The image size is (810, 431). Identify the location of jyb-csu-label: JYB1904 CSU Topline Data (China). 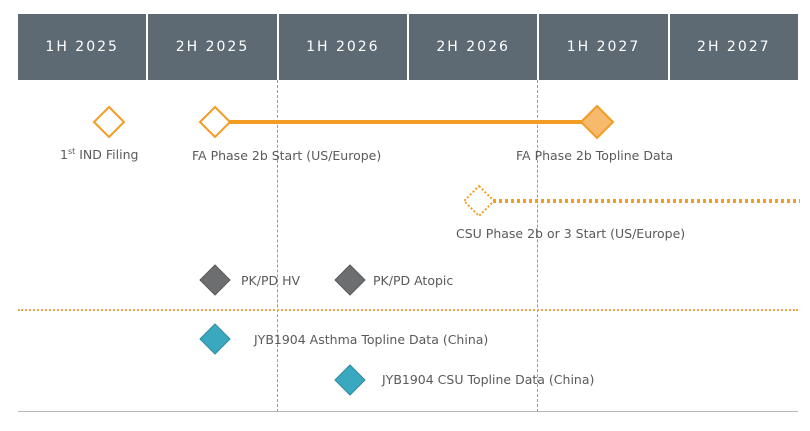
(488, 379).